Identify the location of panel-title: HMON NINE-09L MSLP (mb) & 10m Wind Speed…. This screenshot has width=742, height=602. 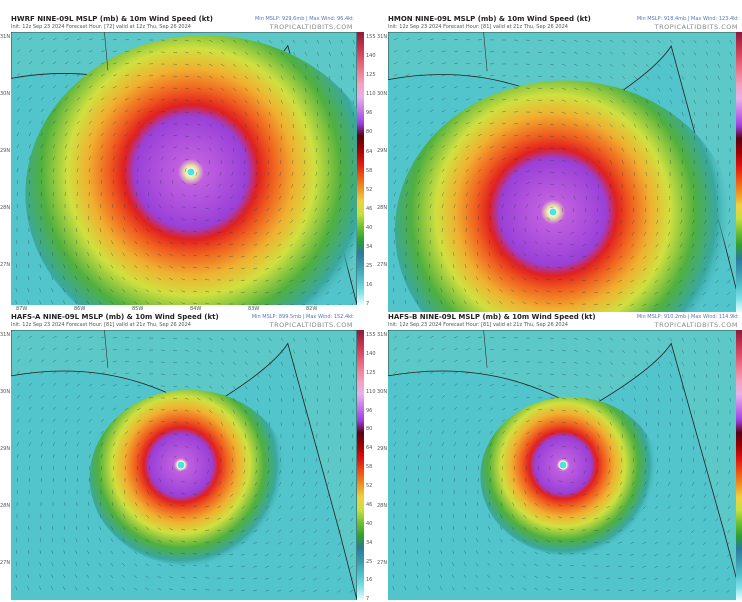
(489, 19).